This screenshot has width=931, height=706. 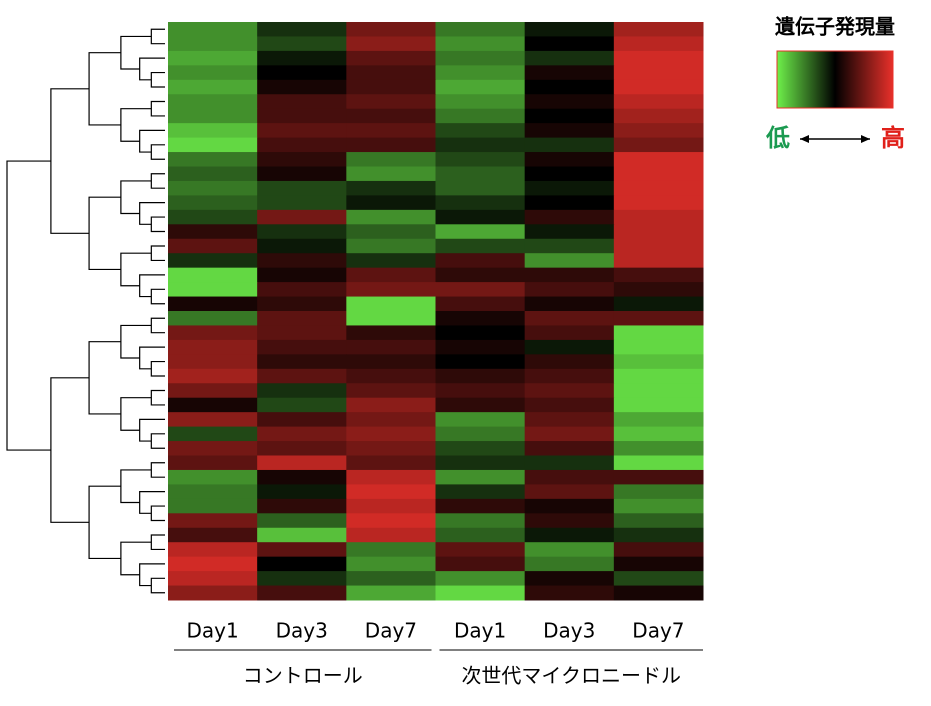 I want to click on color-bar, so click(x=835, y=79).